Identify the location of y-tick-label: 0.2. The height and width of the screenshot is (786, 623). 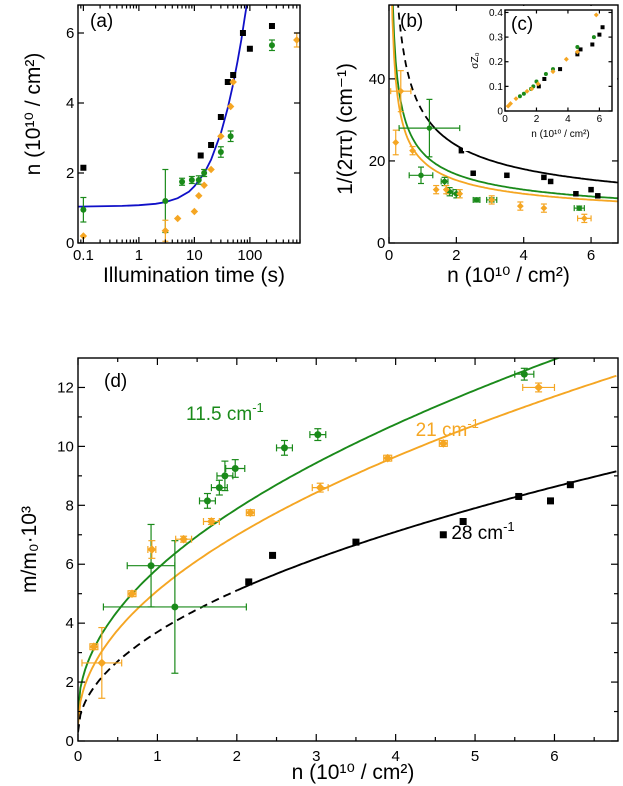
(496, 62).